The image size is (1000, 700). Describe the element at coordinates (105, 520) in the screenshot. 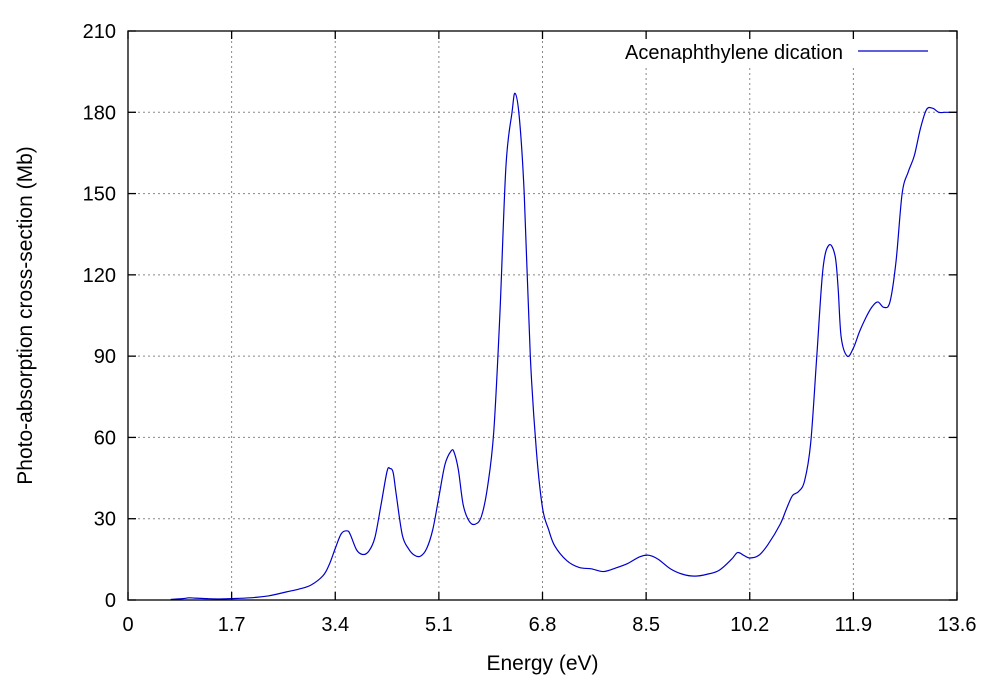

I see `y-tick-label: 30` at that location.